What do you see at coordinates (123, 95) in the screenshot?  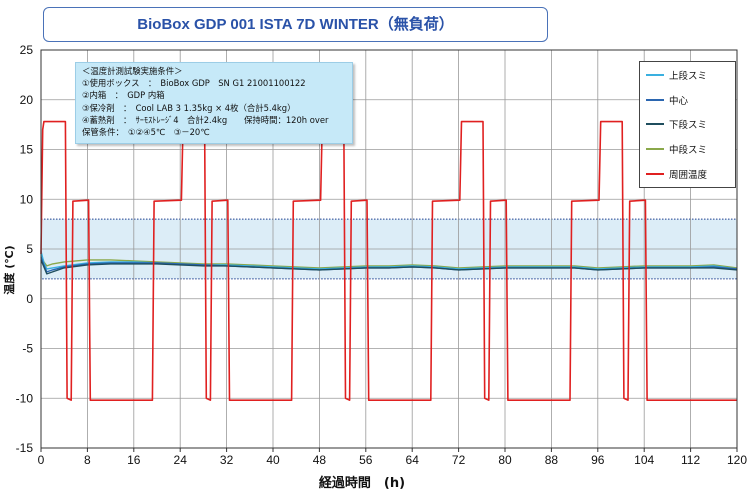 I see `note-line: ②内箱 ： GDP 内箱` at bounding box center [123, 95].